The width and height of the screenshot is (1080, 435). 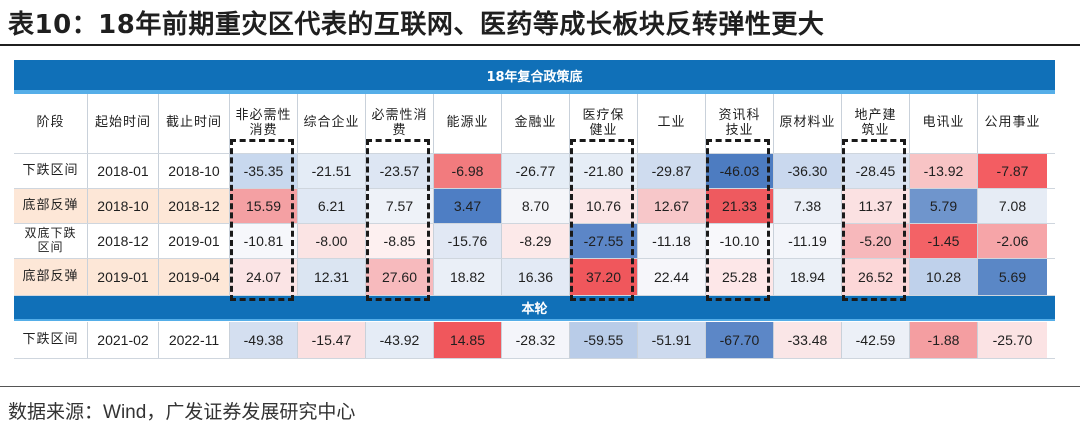 What do you see at coordinates (468, 171) in the screenshot?
I see `value-cell: -6.98` at bounding box center [468, 171].